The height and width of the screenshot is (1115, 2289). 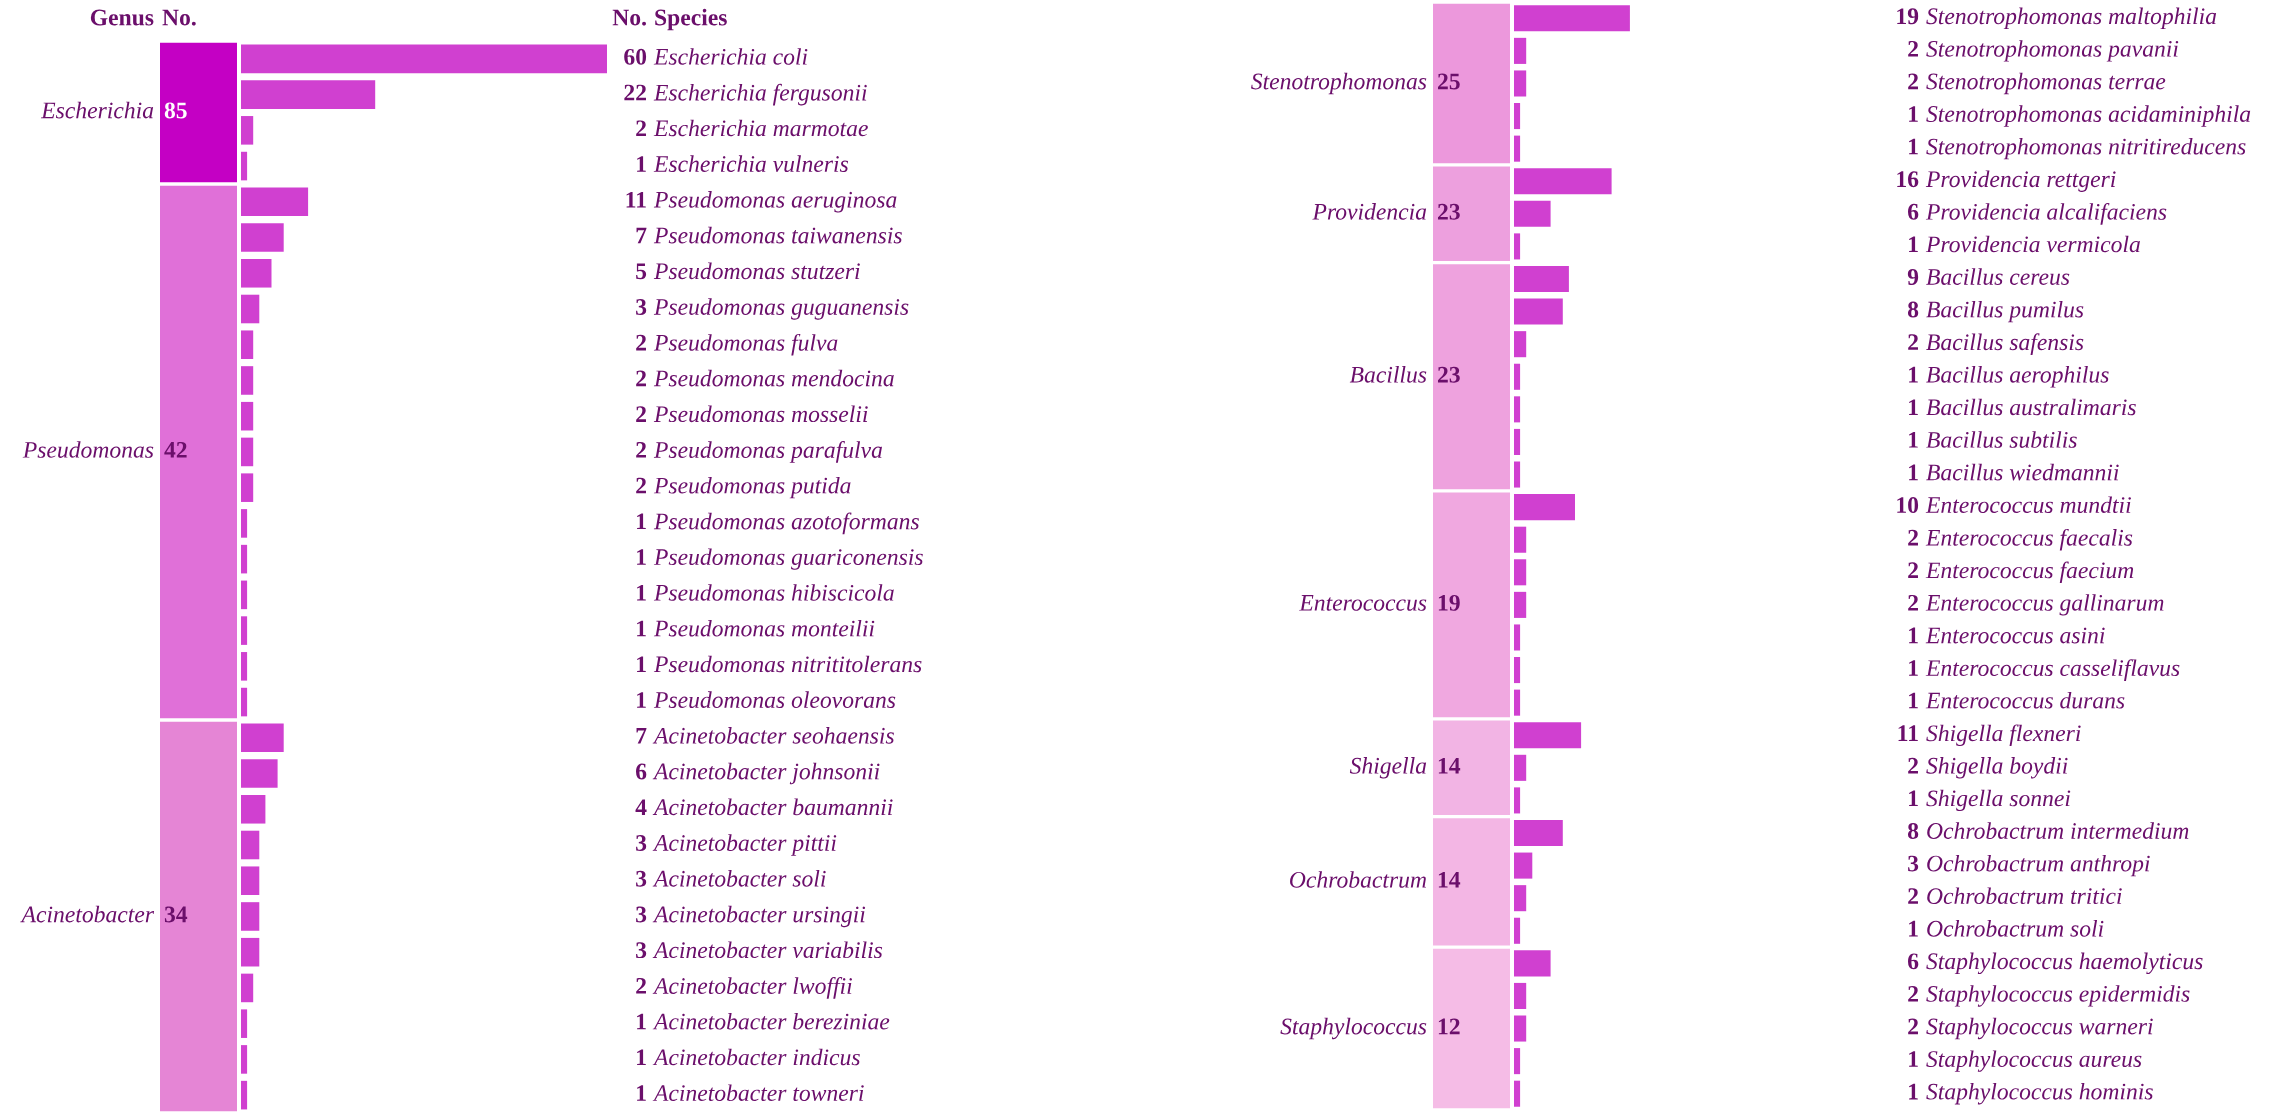 I want to click on y-tick-label: Pseudomonas parafulva, so click(x=767, y=452).